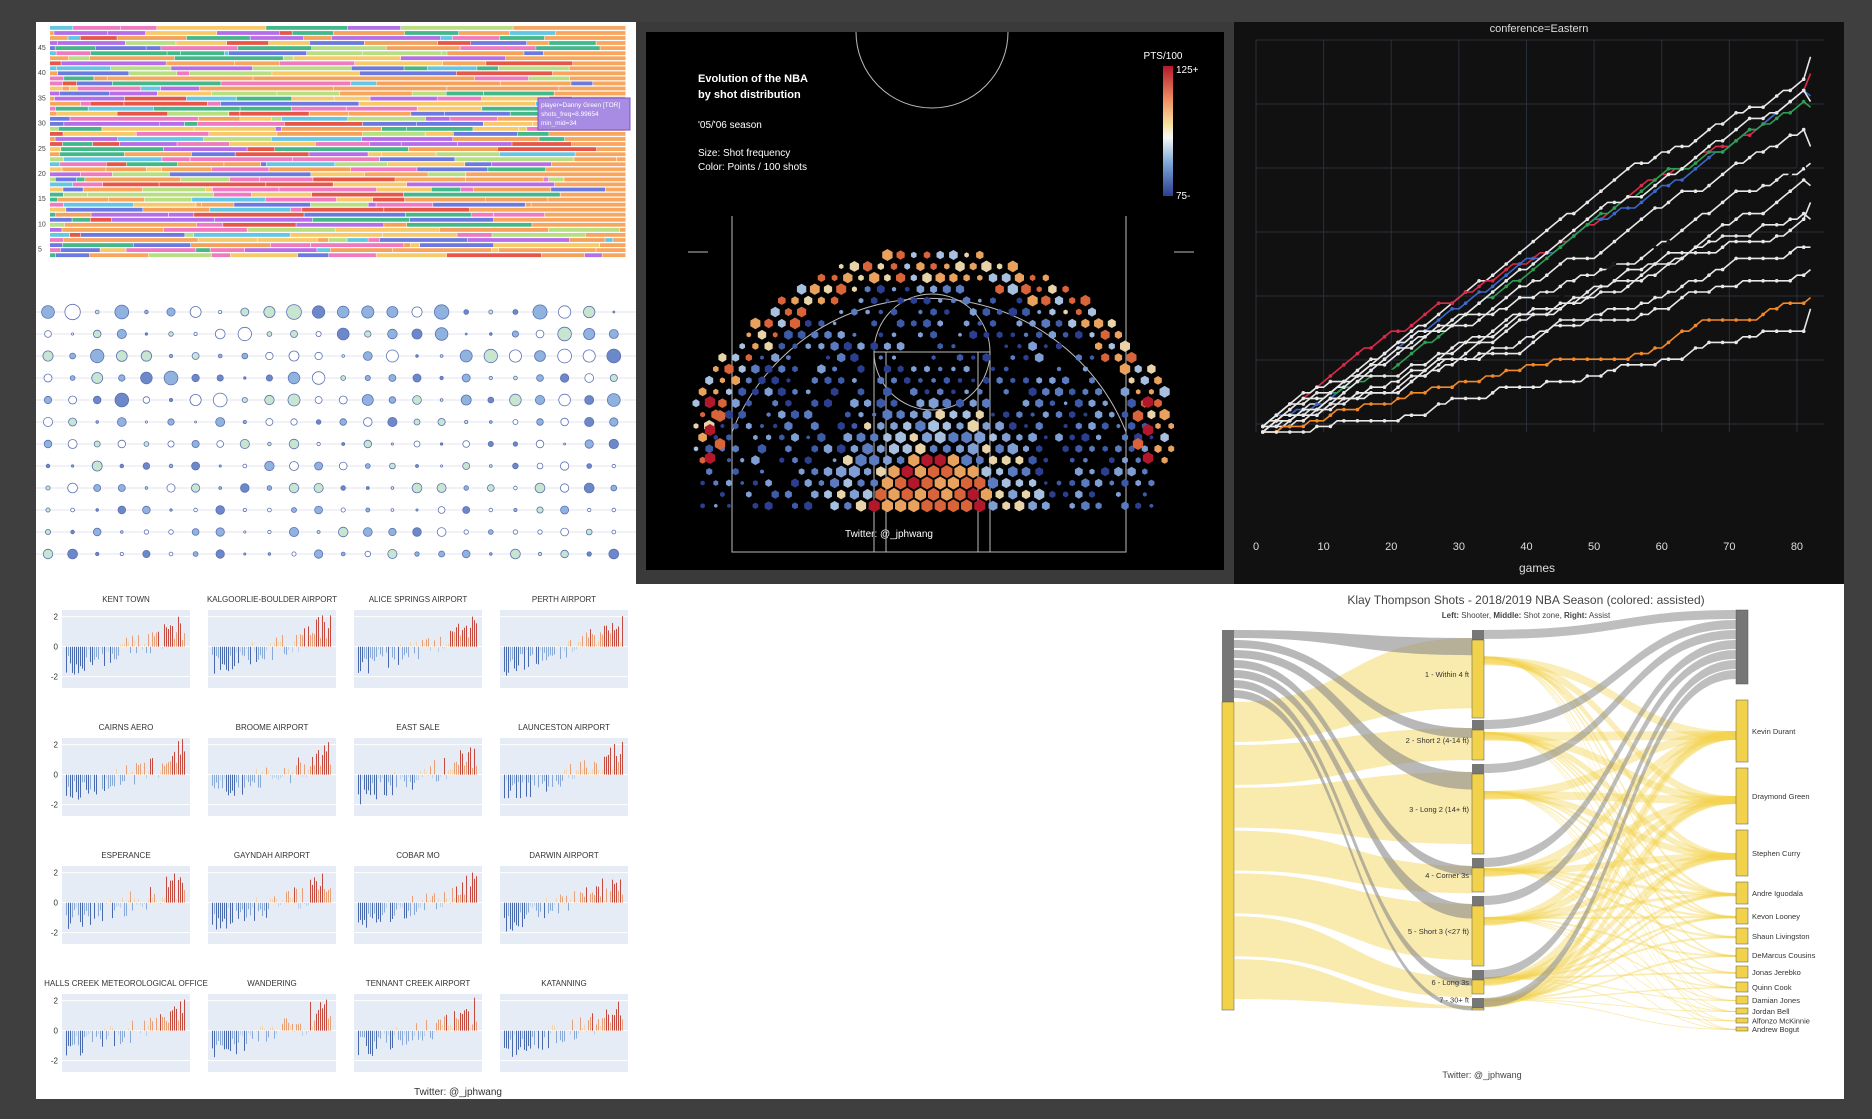 The width and height of the screenshot is (1872, 1119). Describe the element at coordinates (1438, 740) in the screenshot. I see `zone-label: 2 - Short 2 (4-14 ft)` at that location.